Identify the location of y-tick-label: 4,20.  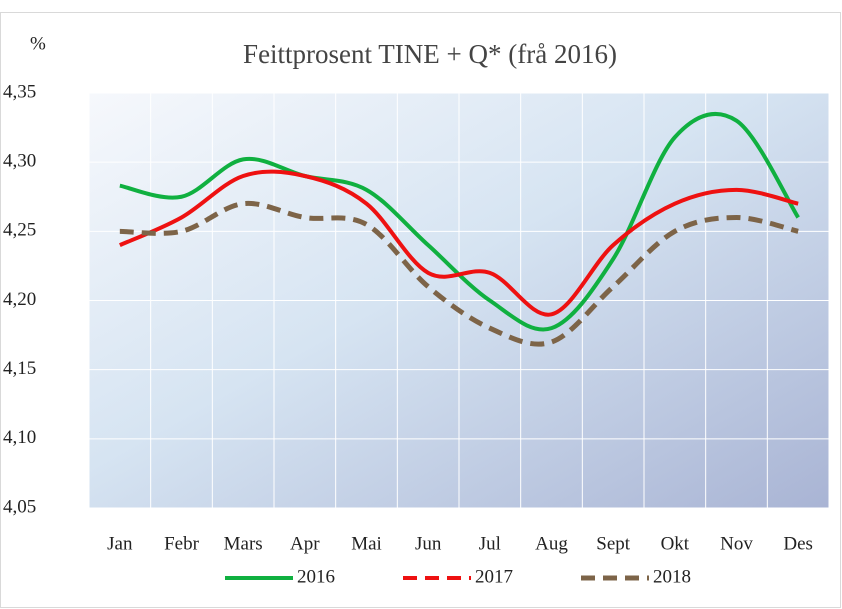
(19, 299).